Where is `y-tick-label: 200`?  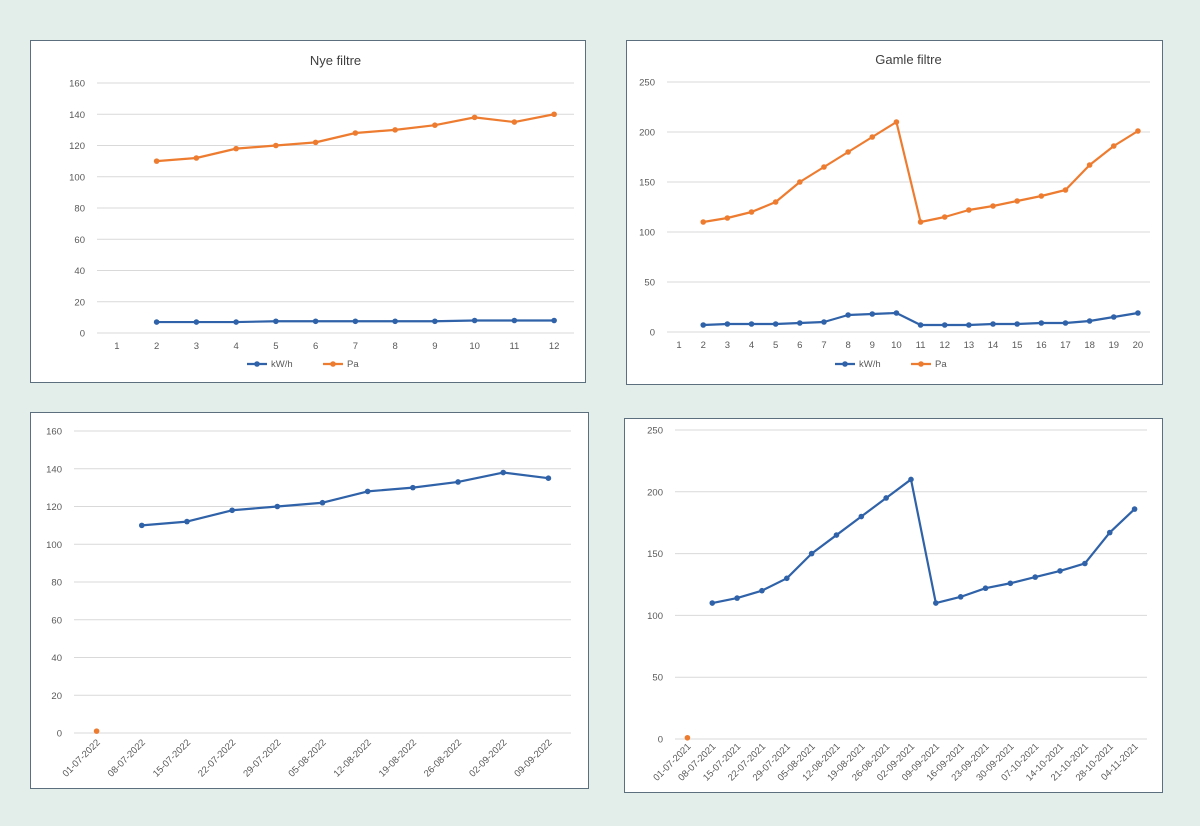 y-tick-label: 200 is located at coordinates (647, 133).